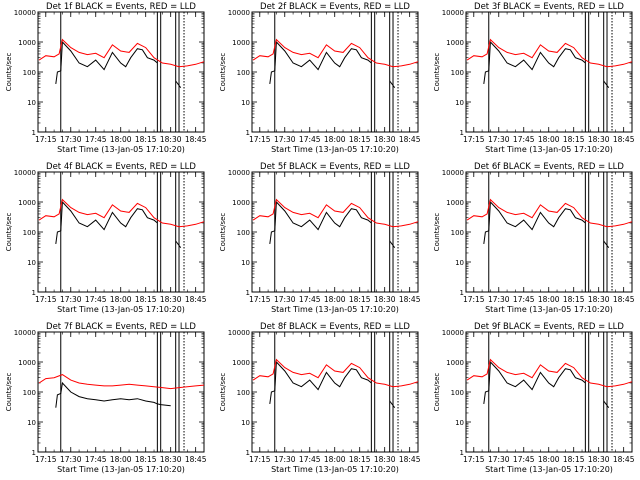 The width and height of the screenshot is (640, 480). I want to click on chart-title: Det 1f BLACK = Events, RED = LLD, so click(121, 7).